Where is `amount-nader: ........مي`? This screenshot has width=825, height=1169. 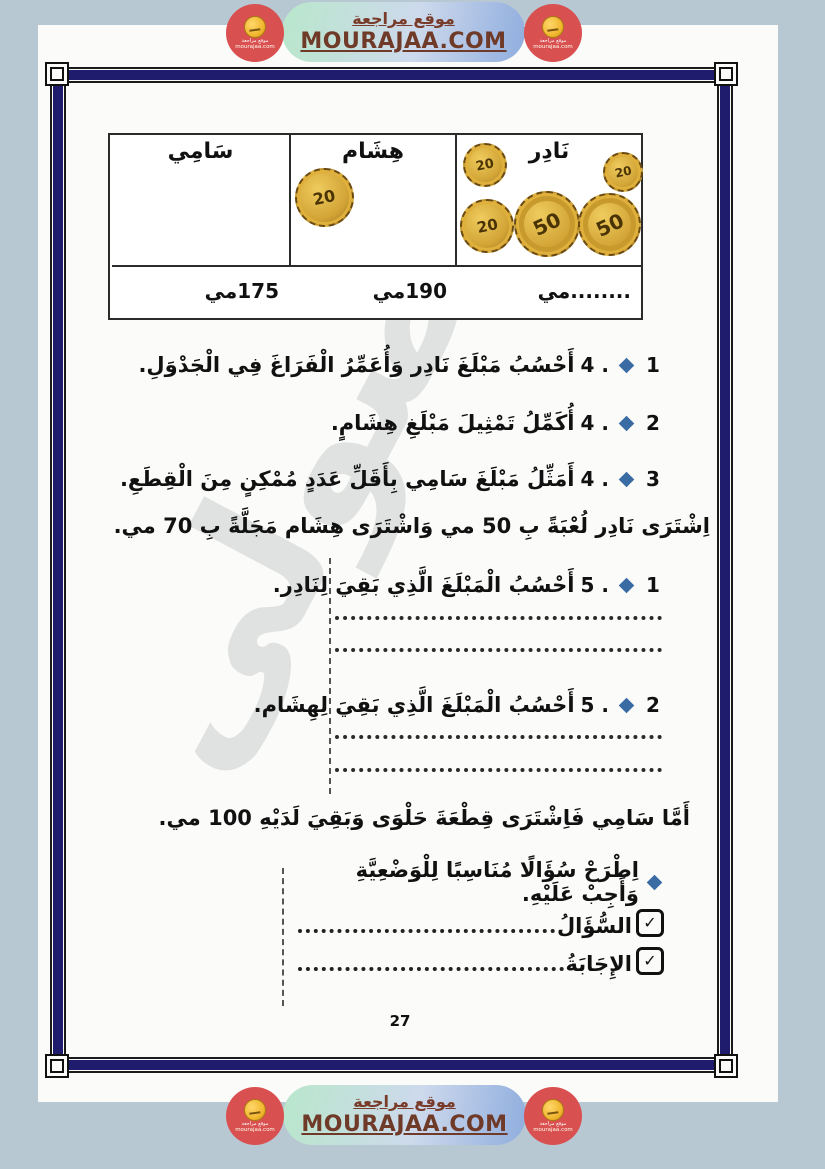
amount-nader: ........مي is located at coordinates (584, 291).